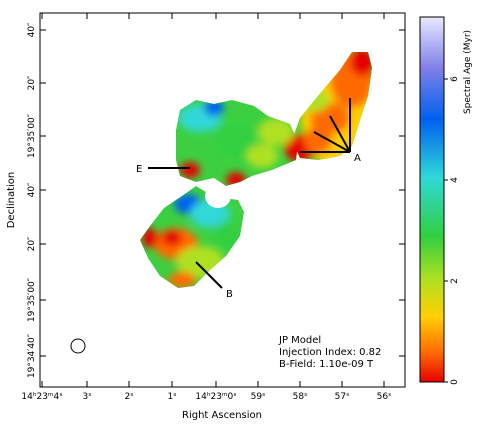  Describe the element at coordinates (32, 135) in the screenshot. I see `y-tick-2: 19°35′00″` at that location.